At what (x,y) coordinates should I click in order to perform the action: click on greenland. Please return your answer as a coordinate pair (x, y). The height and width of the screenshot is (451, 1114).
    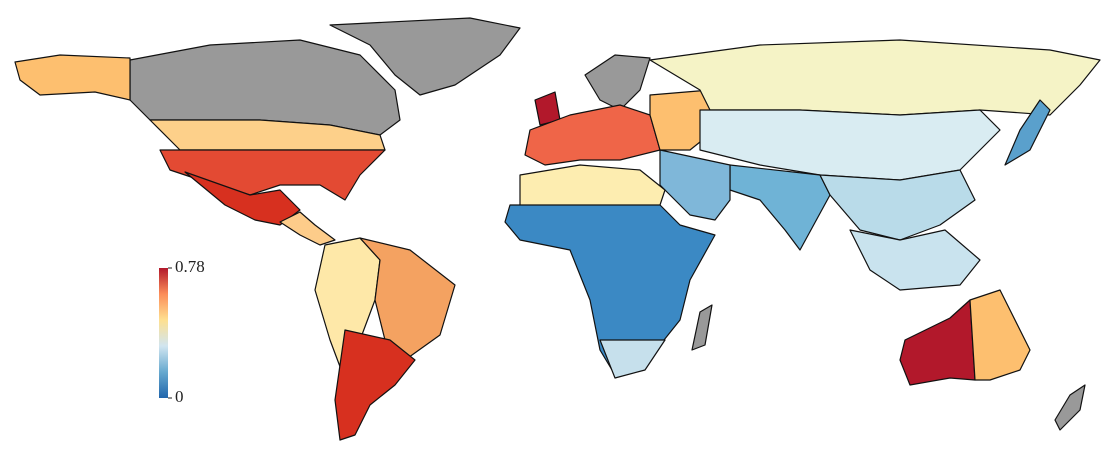
    Looking at the image, I should click on (425, 56).